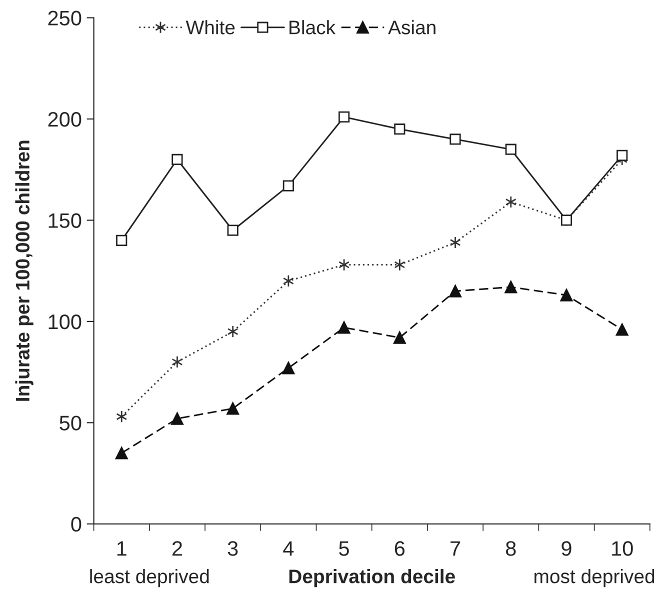 The width and height of the screenshot is (670, 592). I want to click on x-tick-label: 3, so click(233, 548).